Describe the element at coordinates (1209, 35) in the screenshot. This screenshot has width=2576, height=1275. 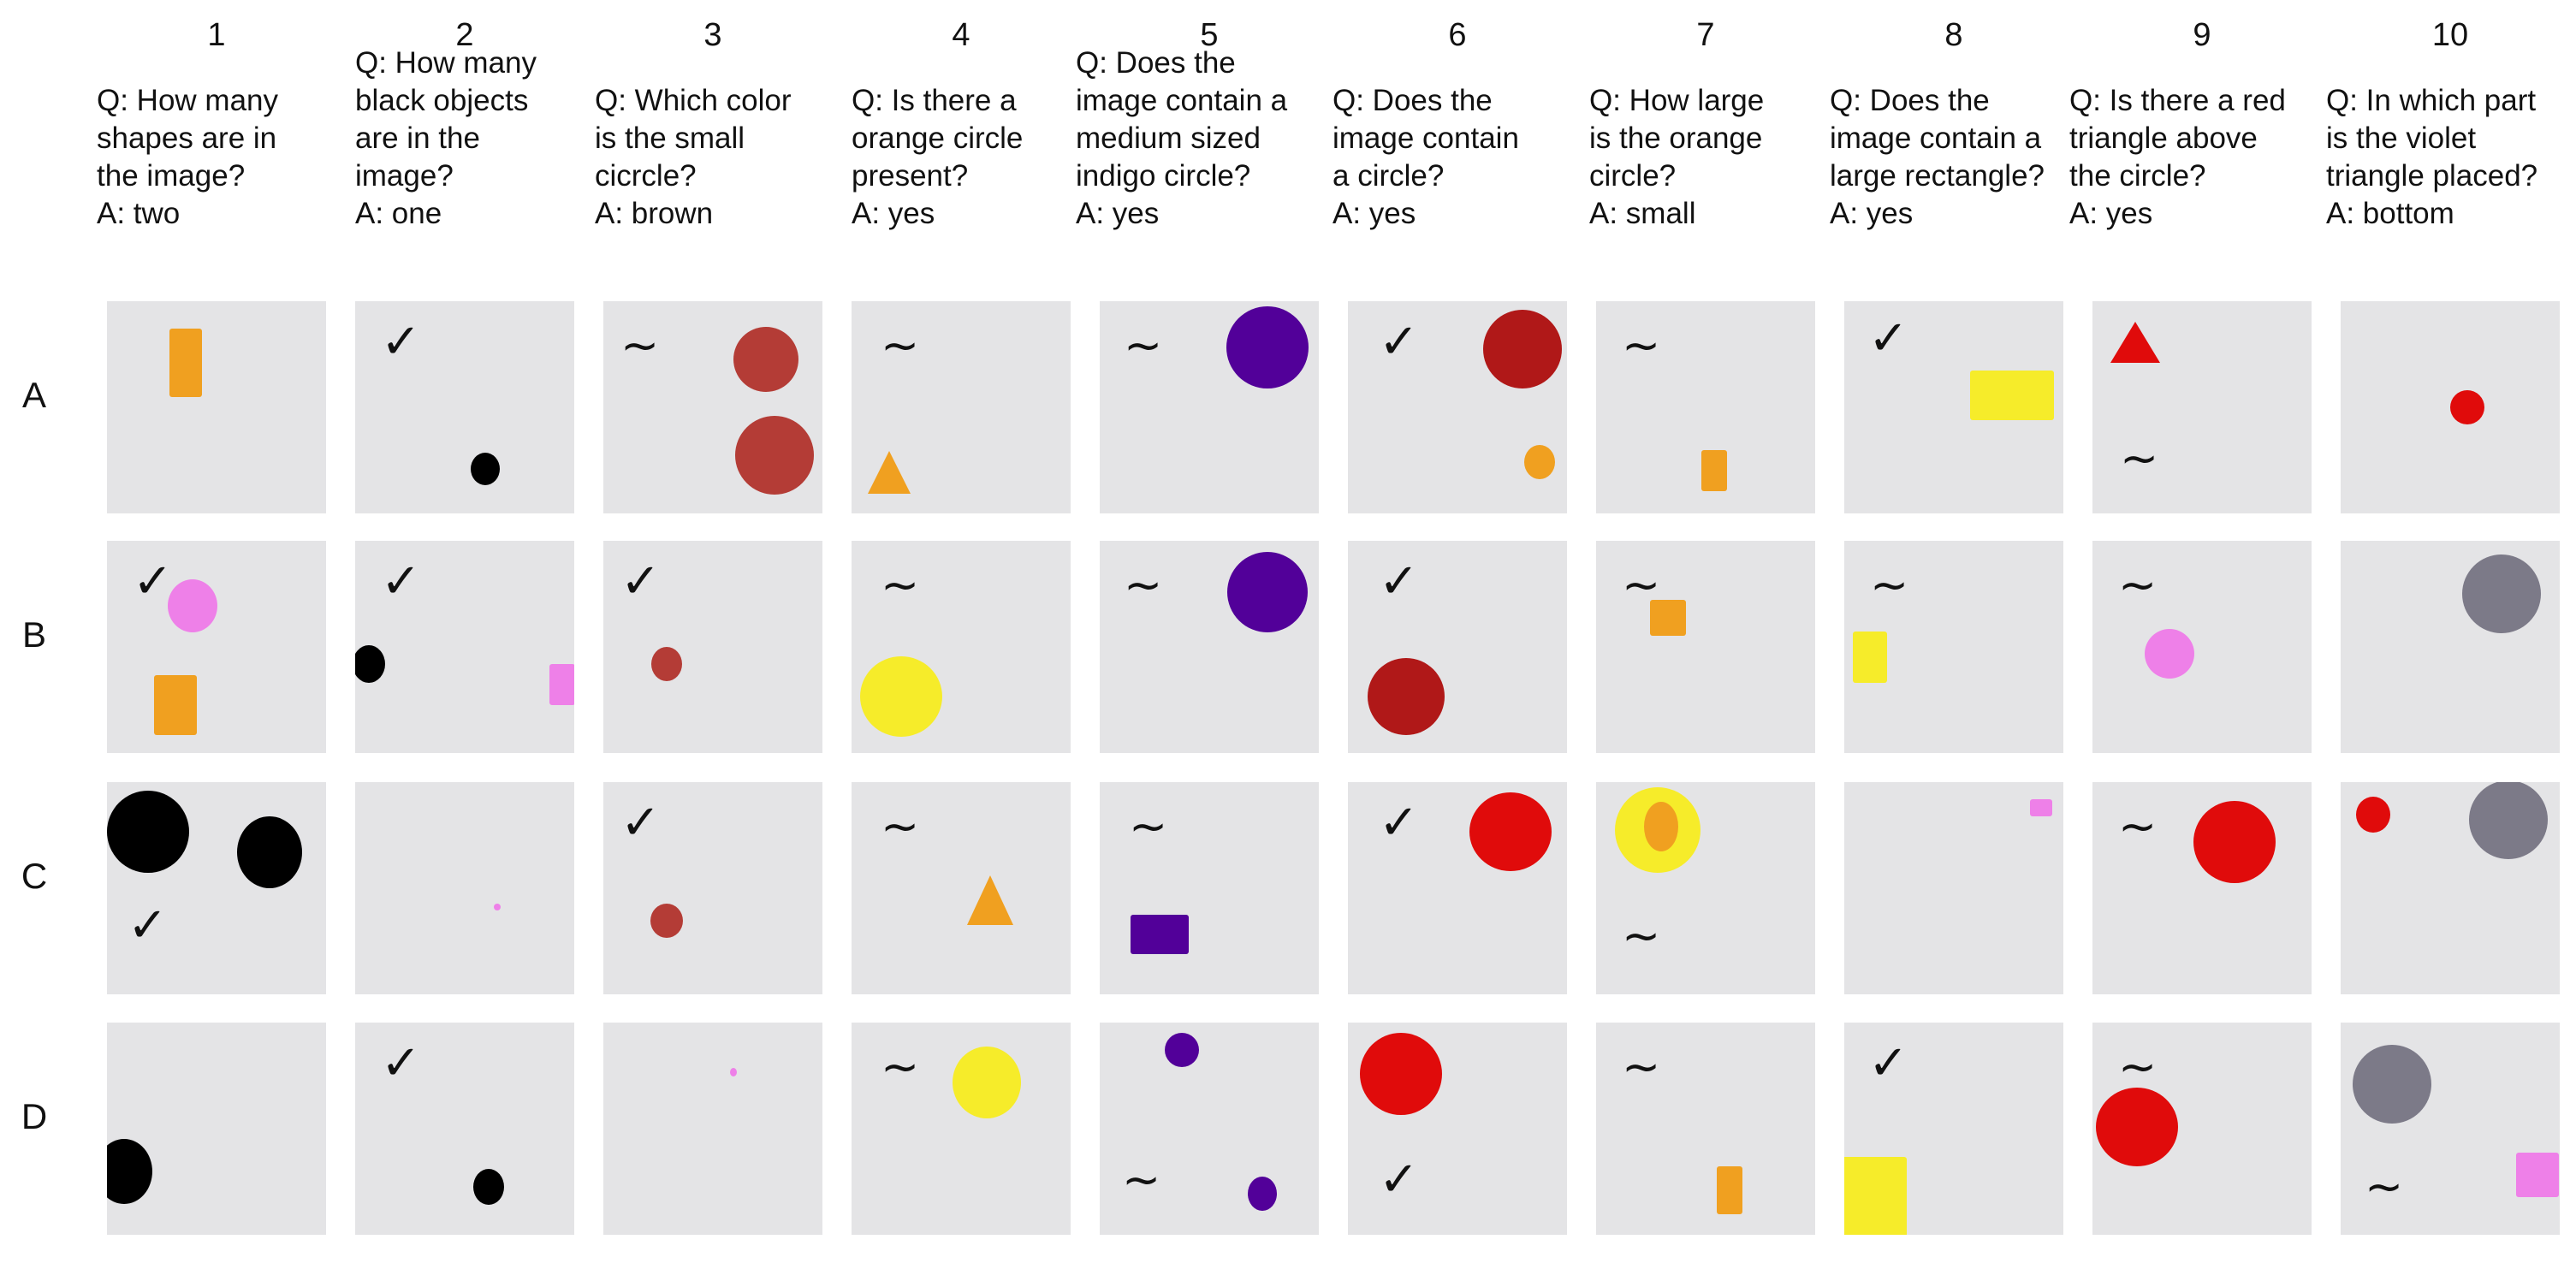
I see `column-number: 5` at that location.